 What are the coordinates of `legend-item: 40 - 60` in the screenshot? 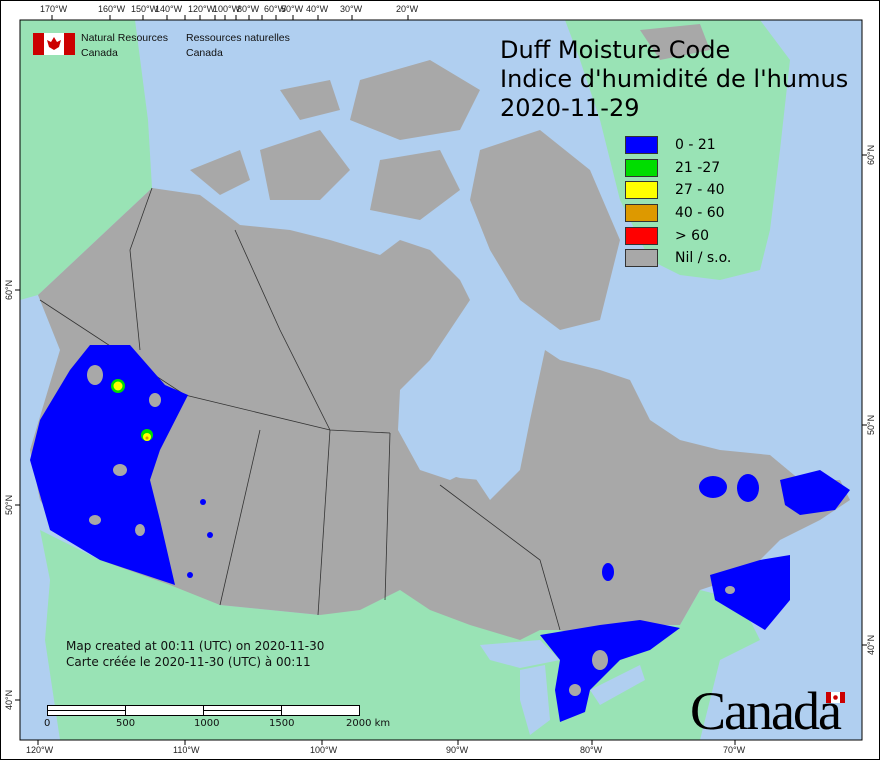 It's located at (678, 213).